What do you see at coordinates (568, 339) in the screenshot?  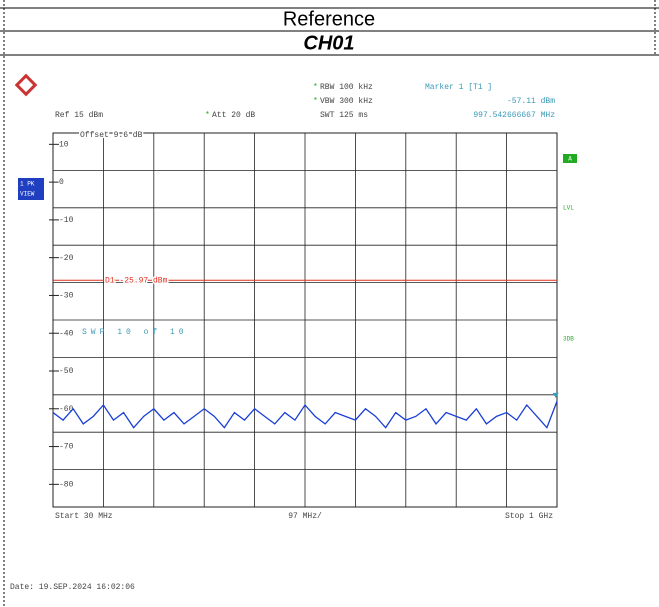 I see `side-label: 3DB` at bounding box center [568, 339].